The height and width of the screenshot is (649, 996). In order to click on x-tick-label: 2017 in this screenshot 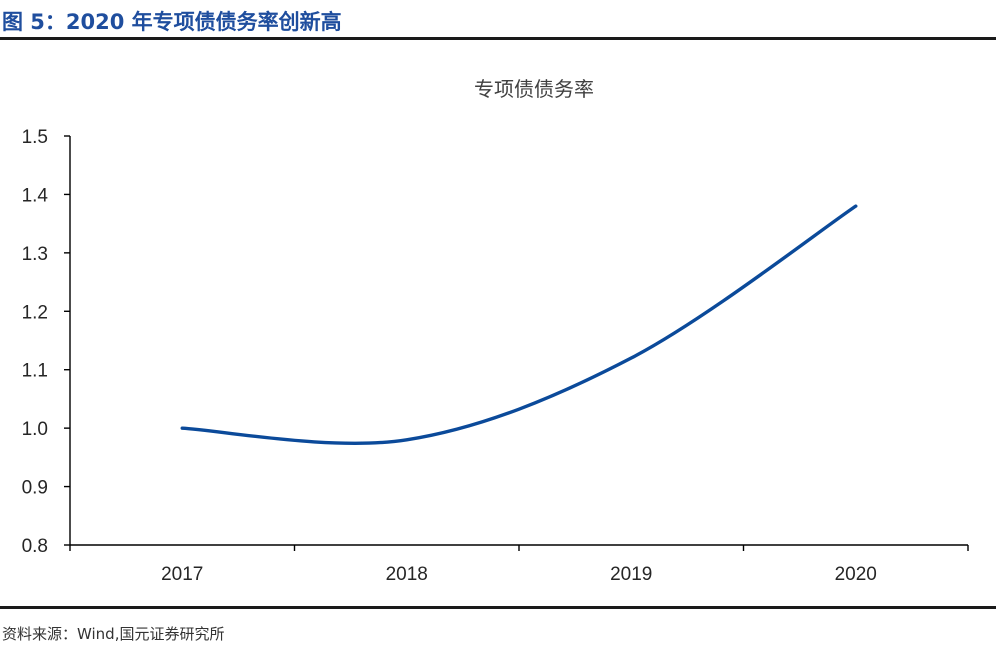, I will do `click(182, 574)`.